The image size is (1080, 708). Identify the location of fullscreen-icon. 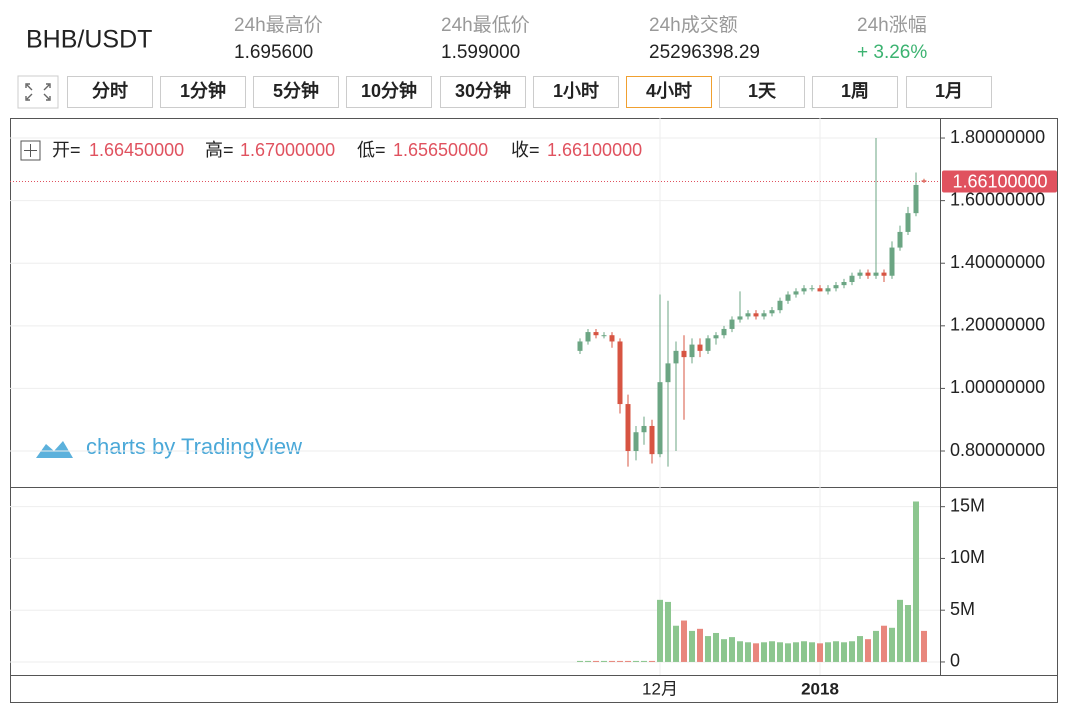
(38, 92).